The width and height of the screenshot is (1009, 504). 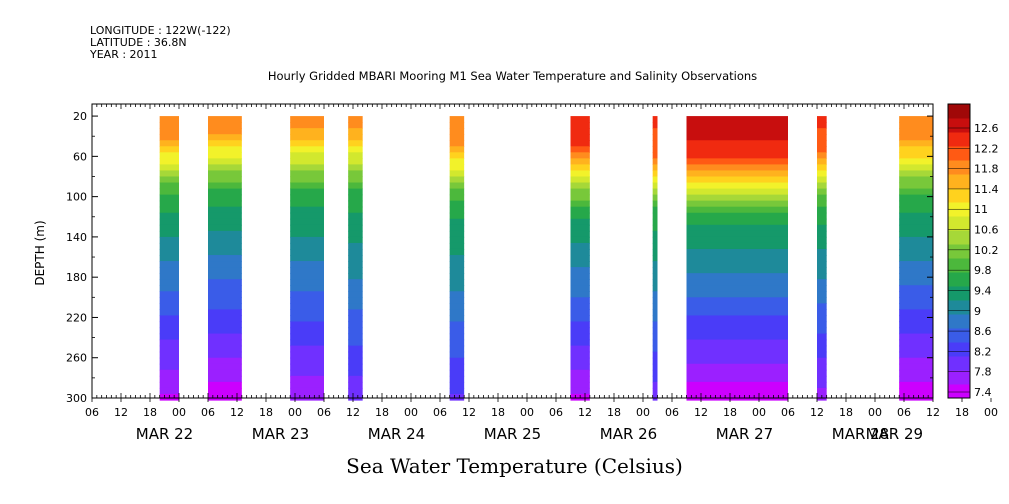 I want to click on y-tick-label: 100, so click(x=76, y=197).